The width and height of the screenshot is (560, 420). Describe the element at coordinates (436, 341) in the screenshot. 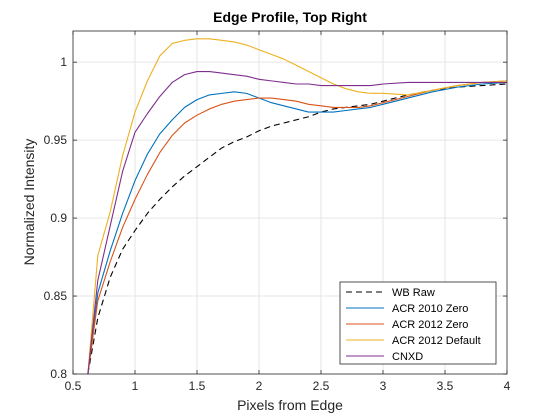

I see `legend-label-acr-2012-default: ACR 2012 Default` at that location.